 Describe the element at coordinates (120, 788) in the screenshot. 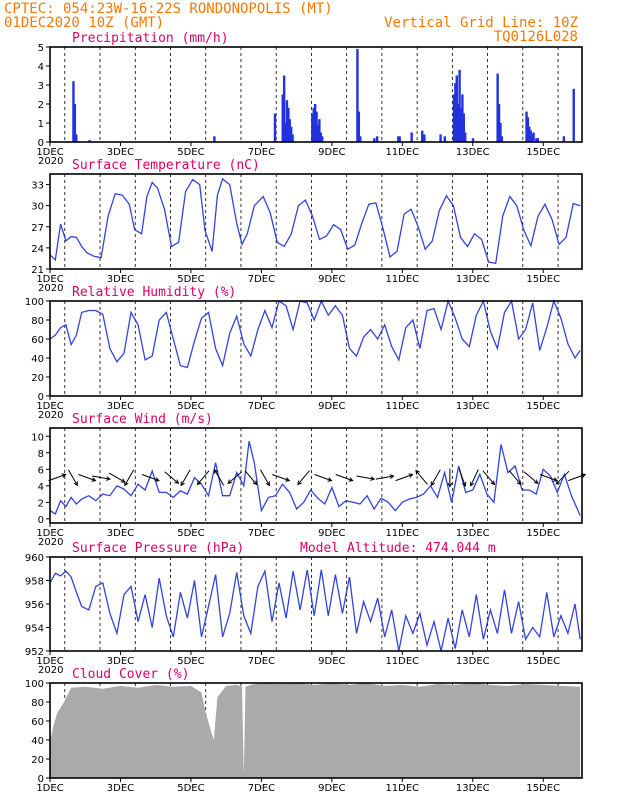

I see `x-tick-label: 3DEC` at that location.